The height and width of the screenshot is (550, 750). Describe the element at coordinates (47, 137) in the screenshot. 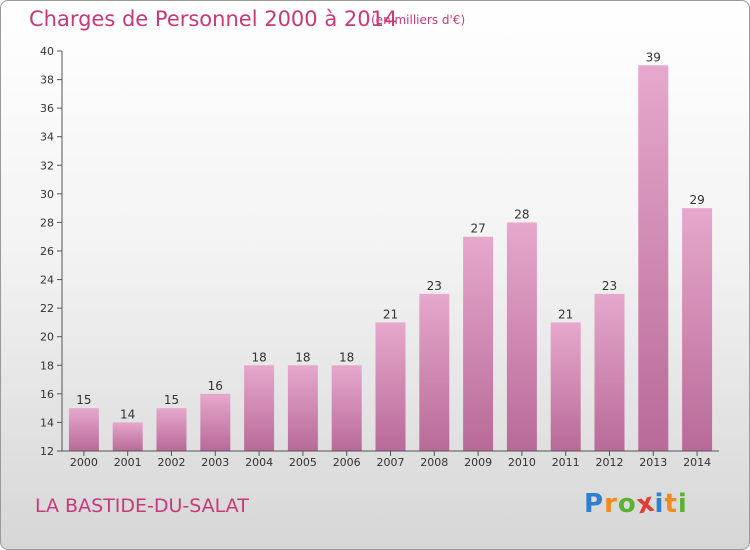

I see `y-tick-label: 34` at that location.